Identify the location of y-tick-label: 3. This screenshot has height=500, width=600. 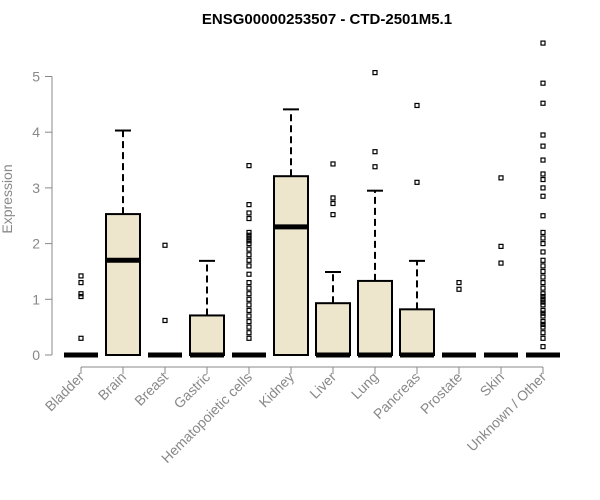
(36, 188).